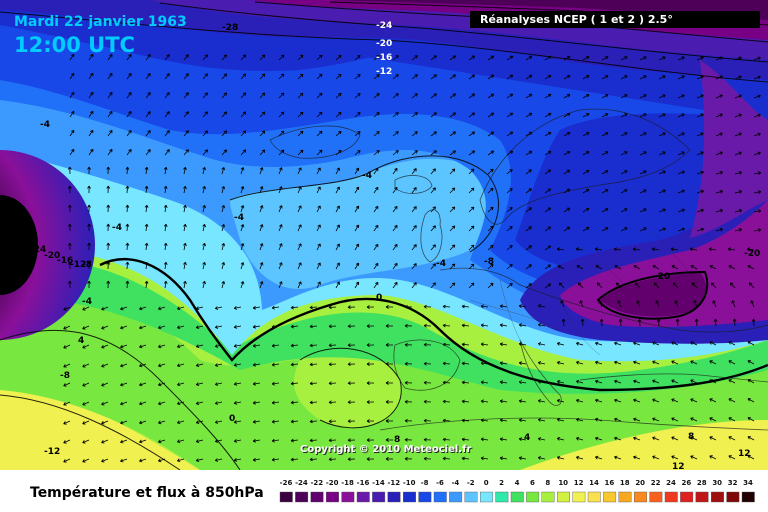 The height and width of the screenshot is (512, 768). What do you see at coordinates (87, 302) in the screenshot?
I see `contour-label-minus4-left: -4` at bounding box center [87, 302].